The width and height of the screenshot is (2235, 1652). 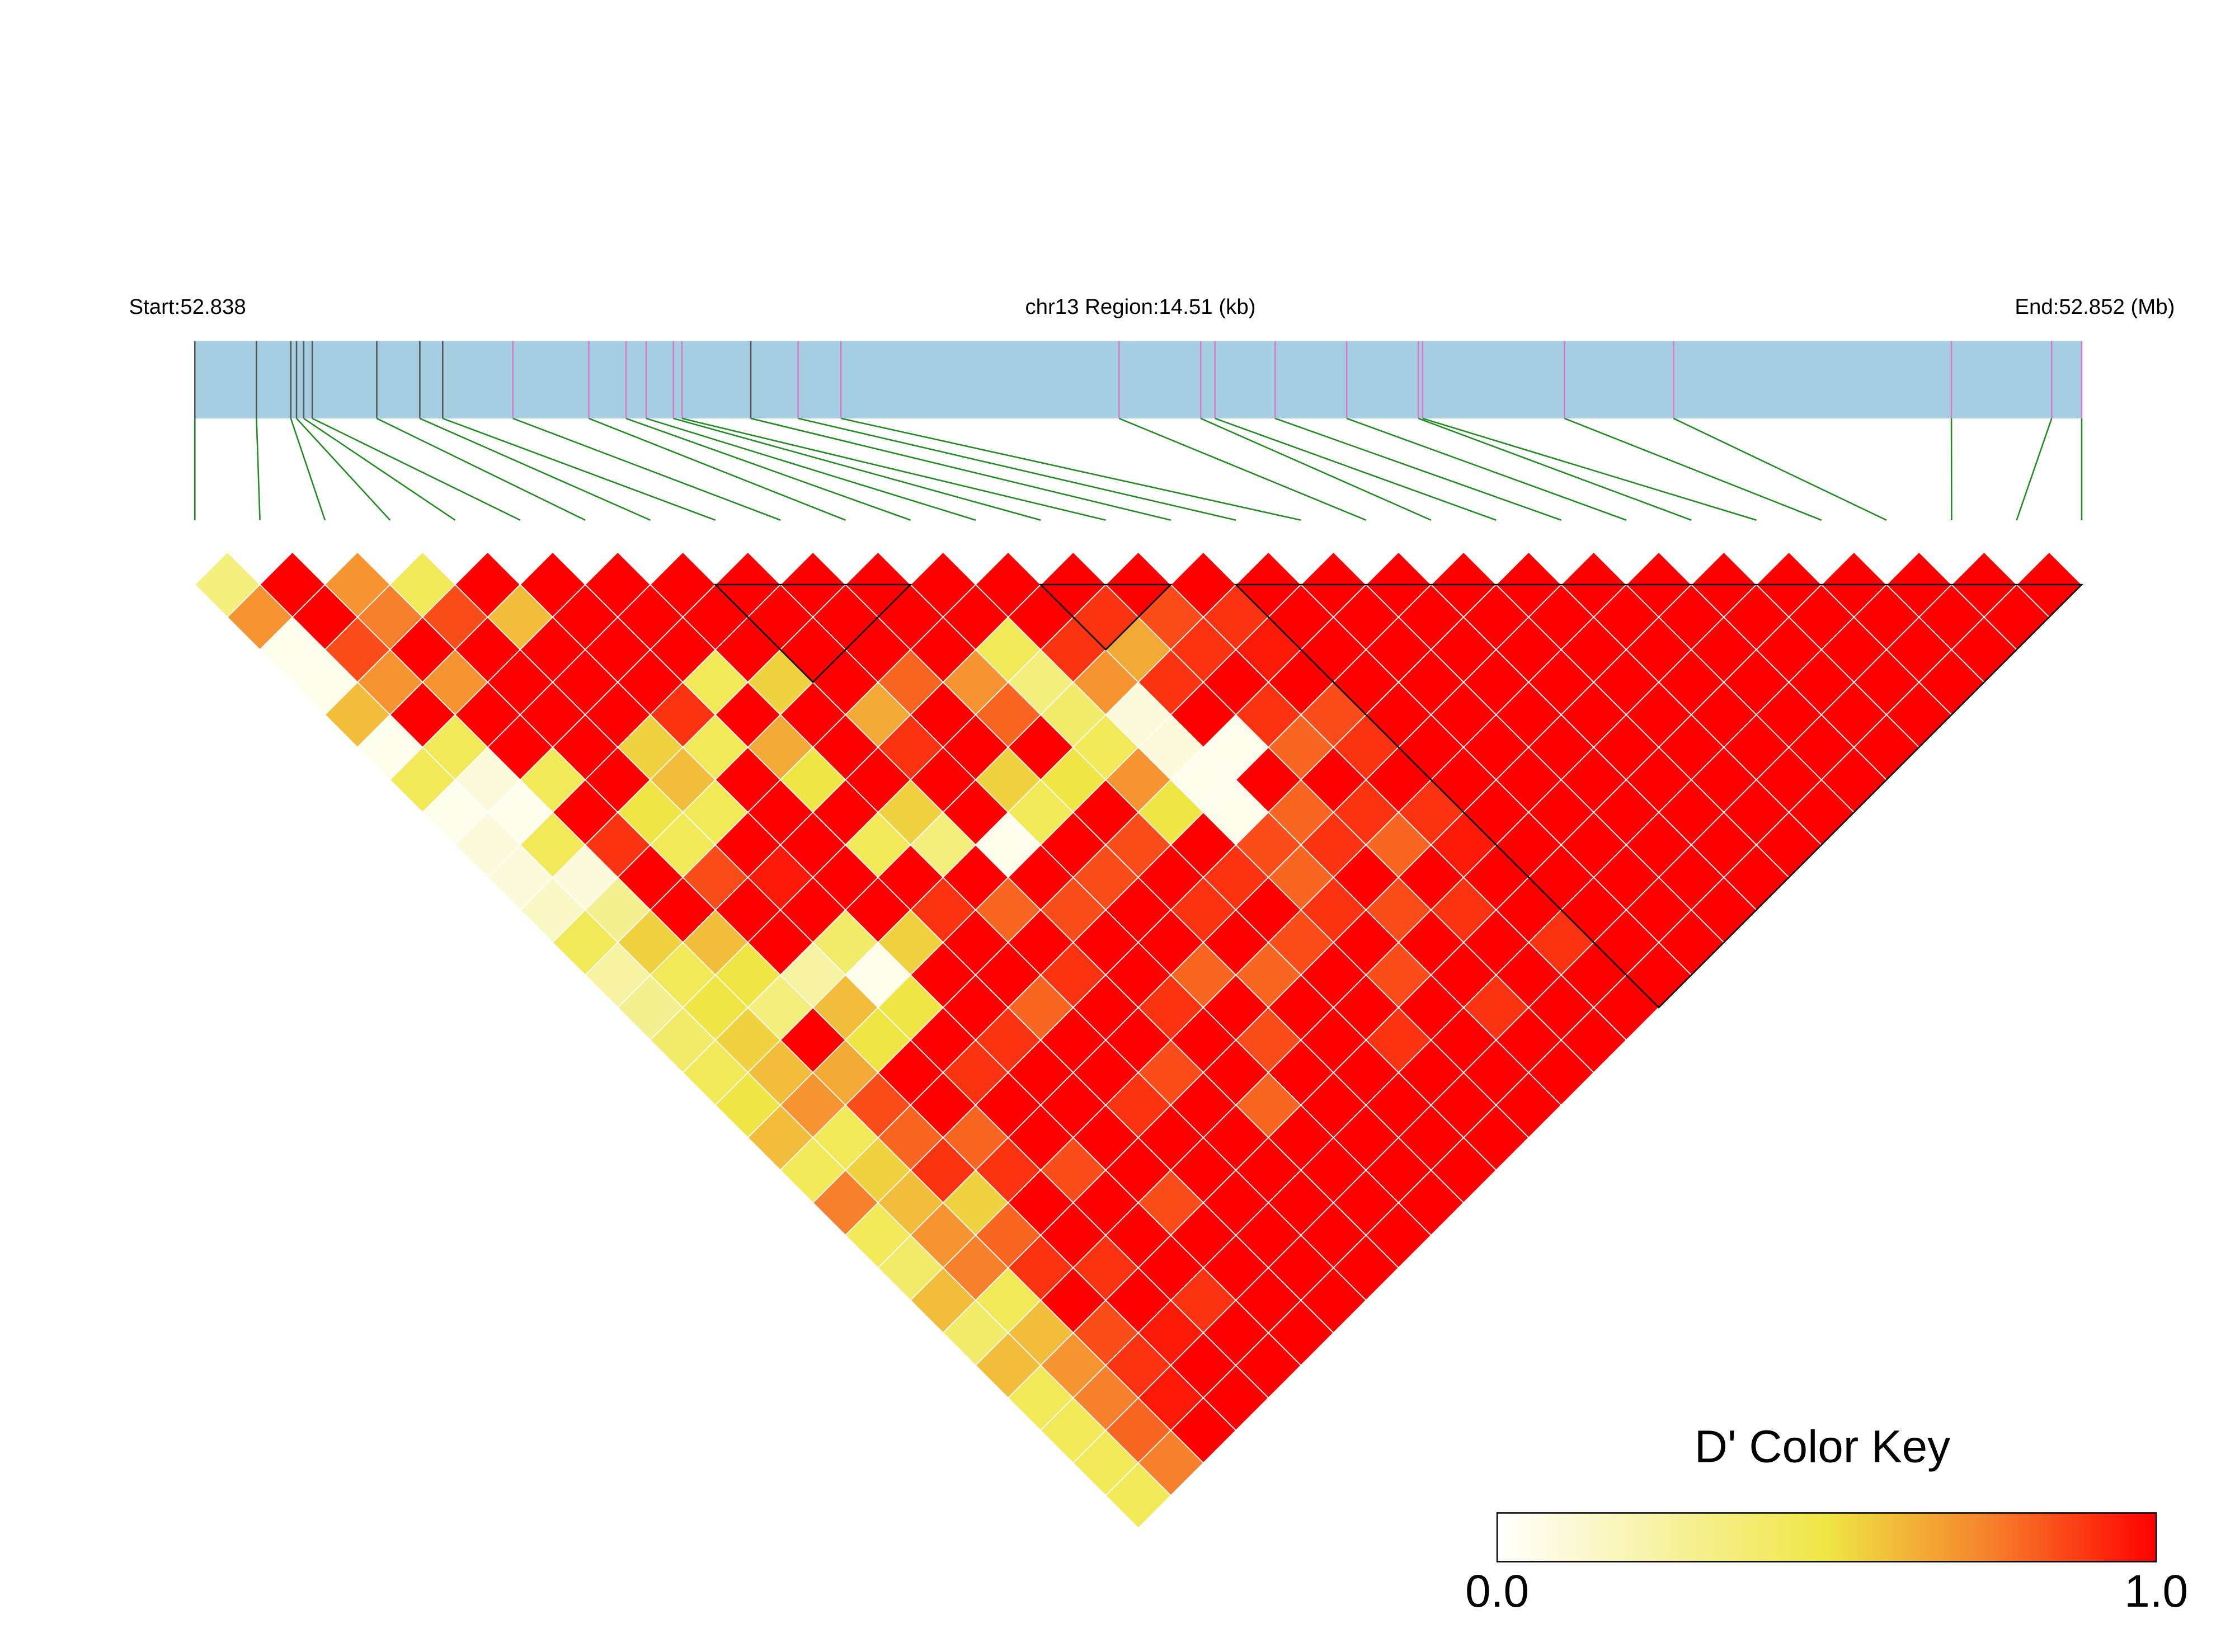 I want to click on end-label: End:52.852 (Mb), so click(x=2095, y=307).